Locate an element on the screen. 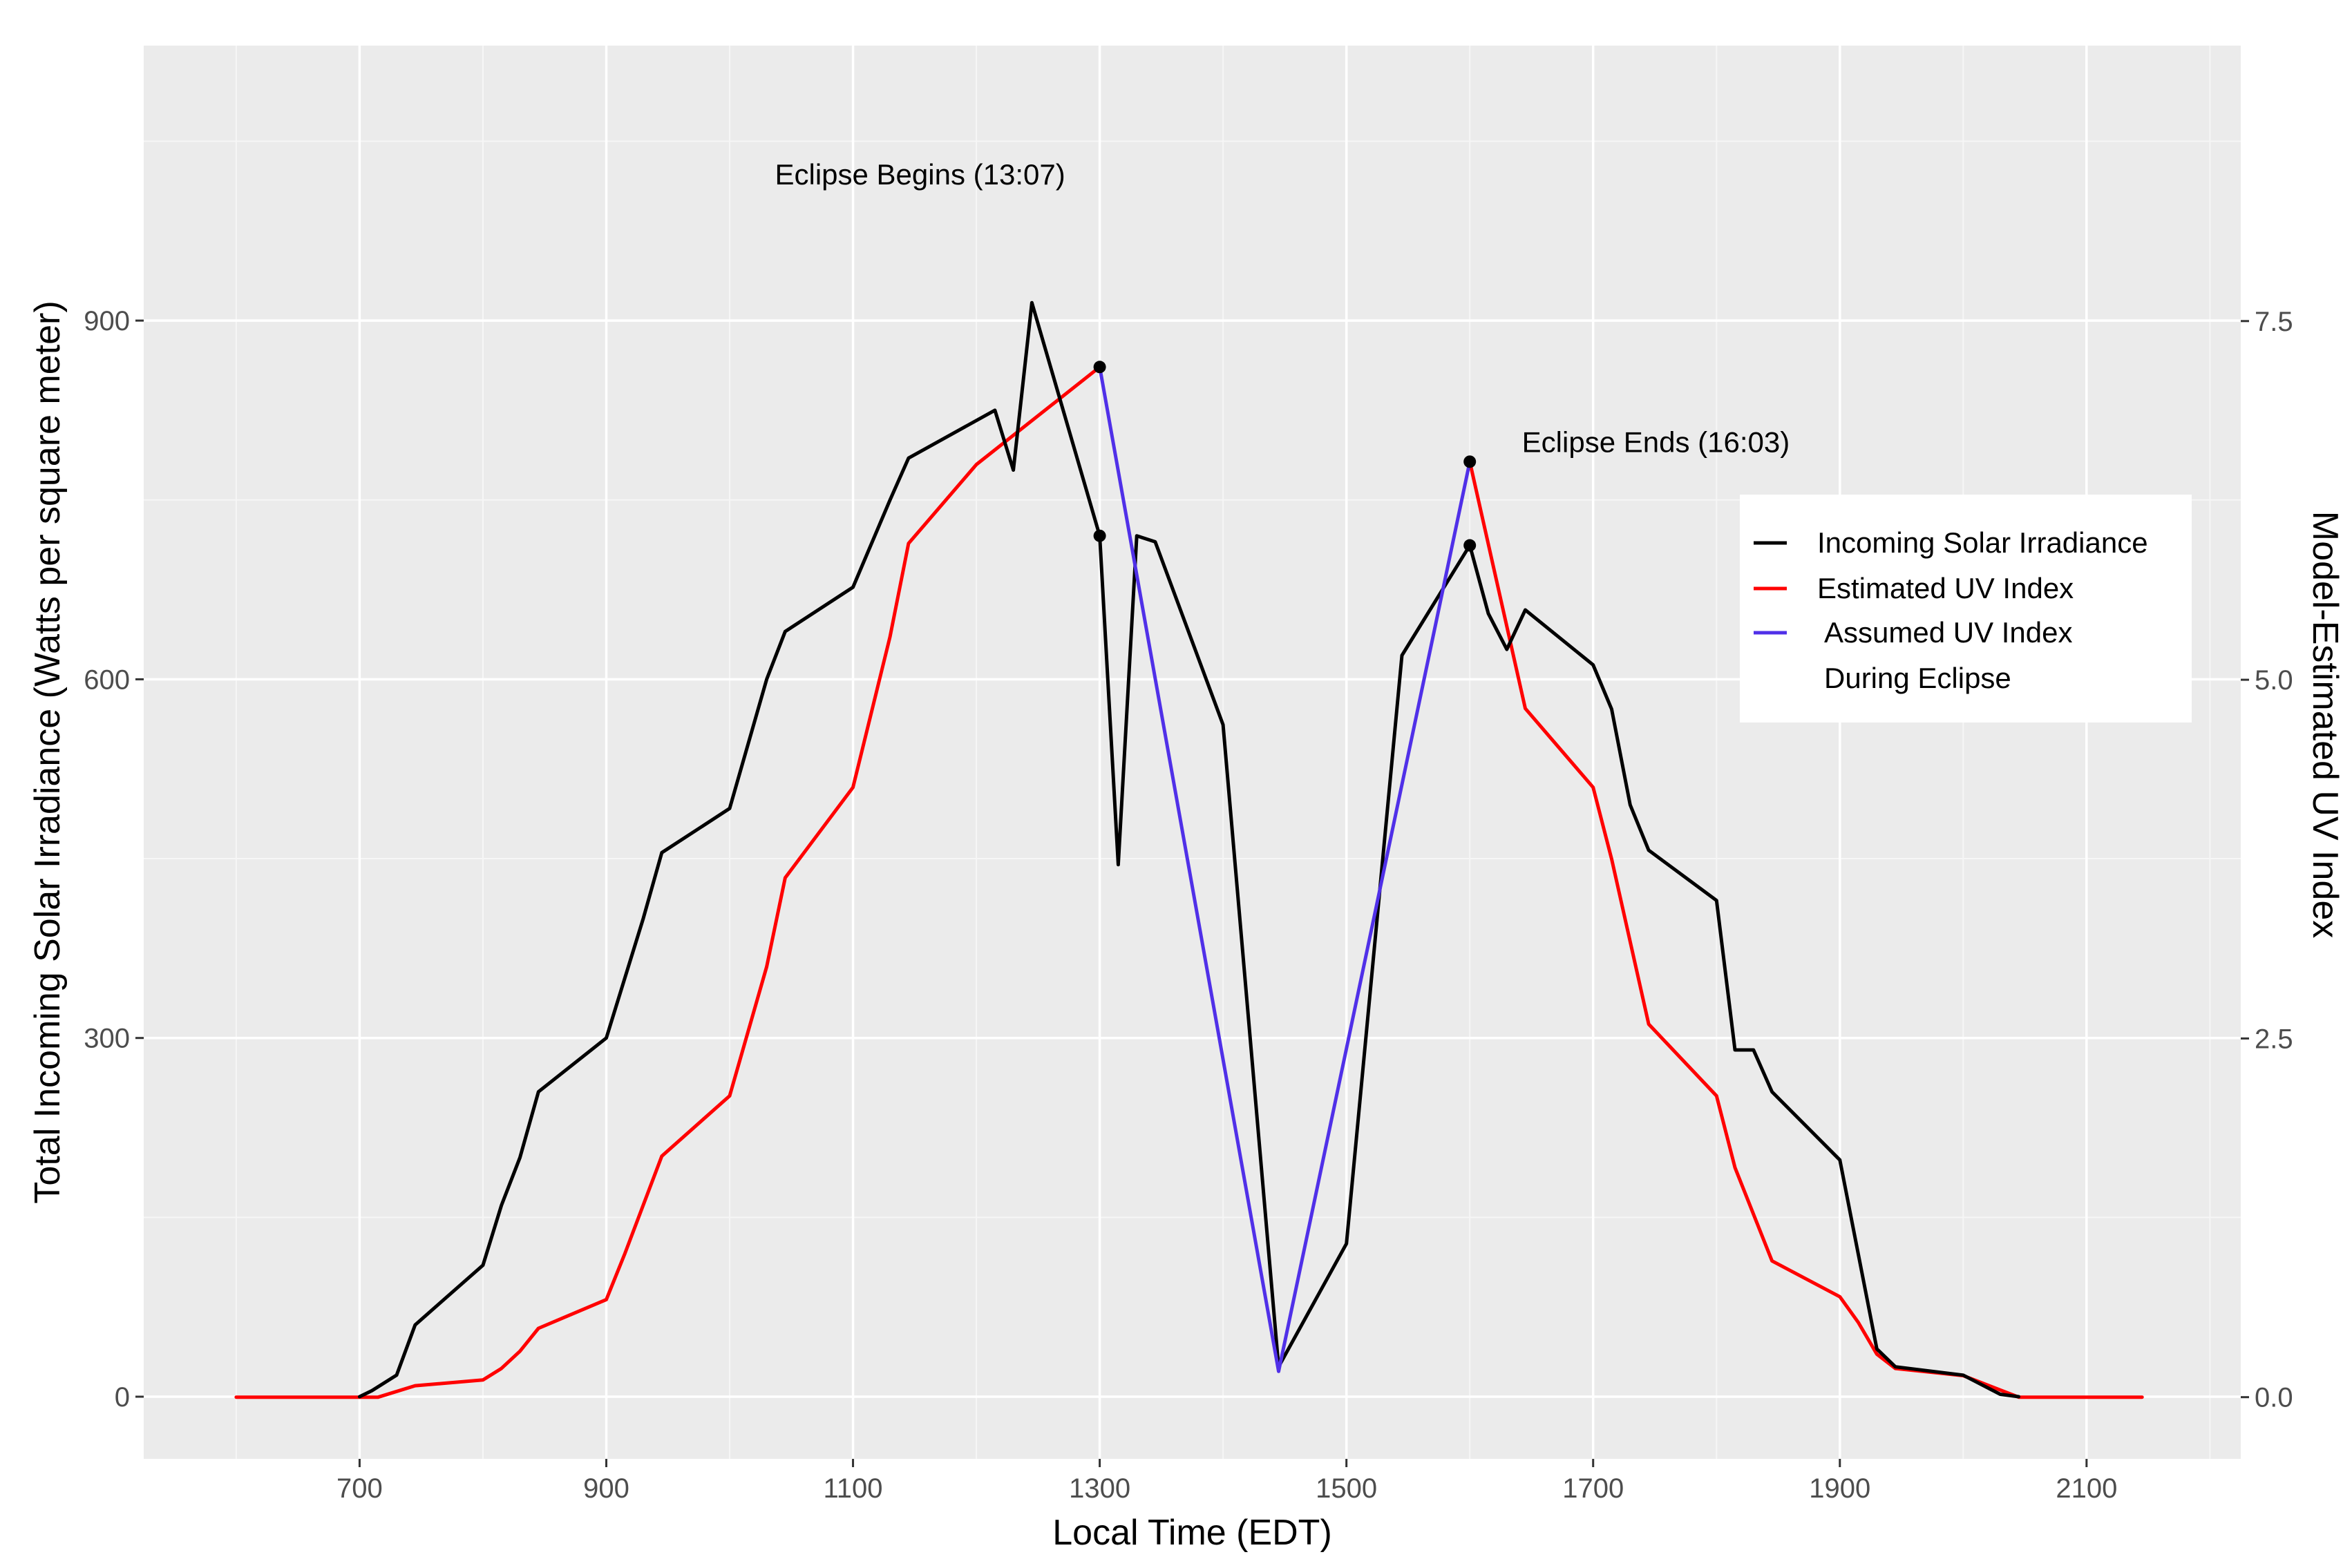 The height and width of the screenshot is (1568, 2352). x-tick-label: 900 is located at coordinates (606, 1488).